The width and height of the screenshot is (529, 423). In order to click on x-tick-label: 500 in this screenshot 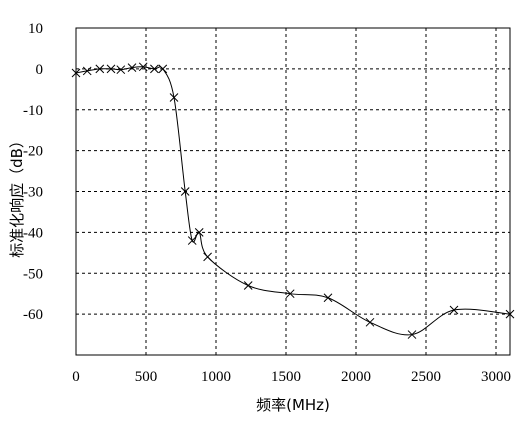, I will do `click(146, 377)`.